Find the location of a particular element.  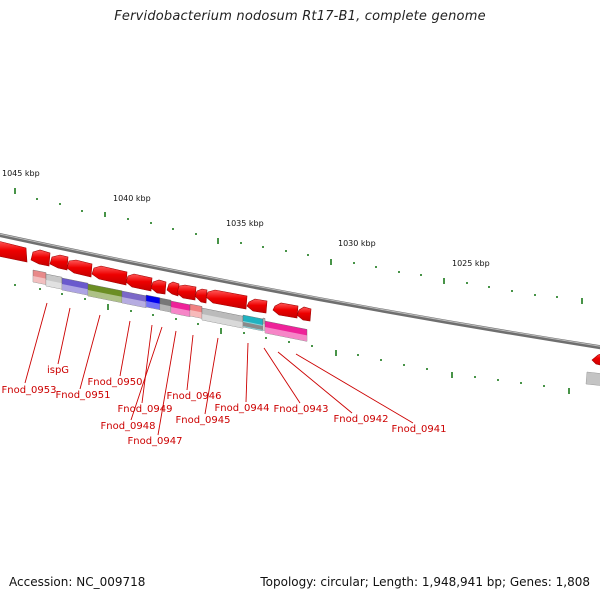

gene-label: Fnod_0944 is located at coordinates (241, 408).